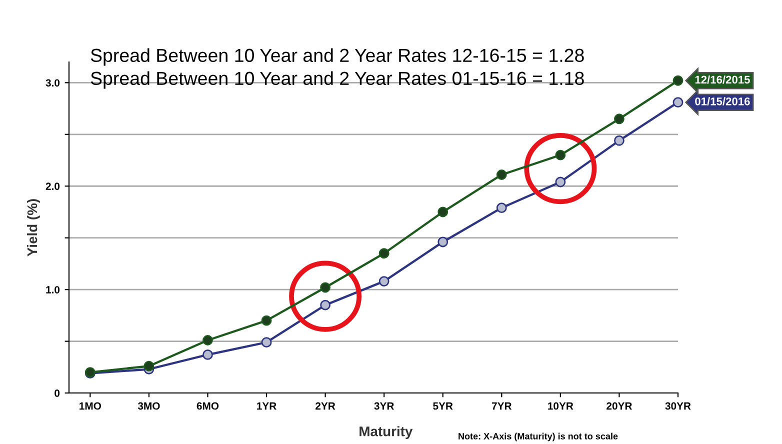 The image size is (782, 444). I want to click on y-tick-label: 1.0, so click(53, 290).